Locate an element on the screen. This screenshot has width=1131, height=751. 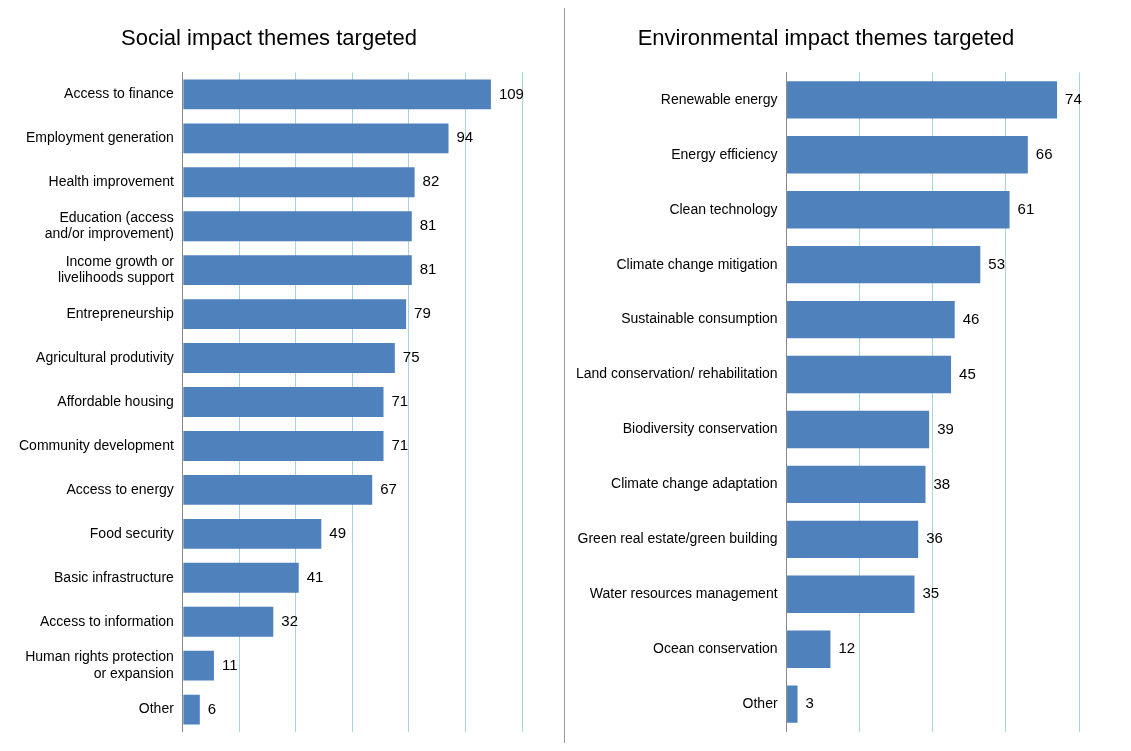
y-tick-label: Biodiversity conservation is located at coordinates (700, 428).